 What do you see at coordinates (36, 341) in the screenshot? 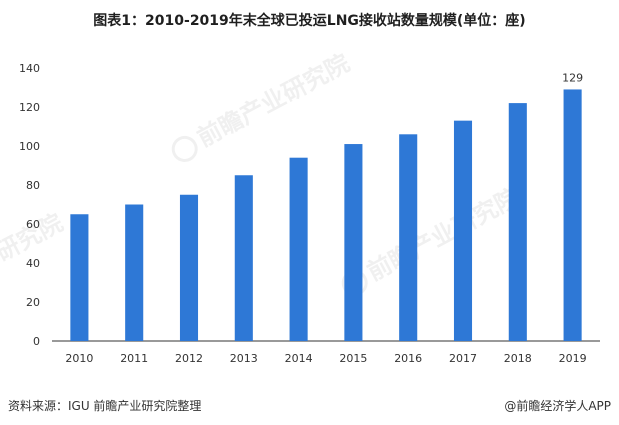
I see `y-tick-label: 0` at bounding box center [36, 341].